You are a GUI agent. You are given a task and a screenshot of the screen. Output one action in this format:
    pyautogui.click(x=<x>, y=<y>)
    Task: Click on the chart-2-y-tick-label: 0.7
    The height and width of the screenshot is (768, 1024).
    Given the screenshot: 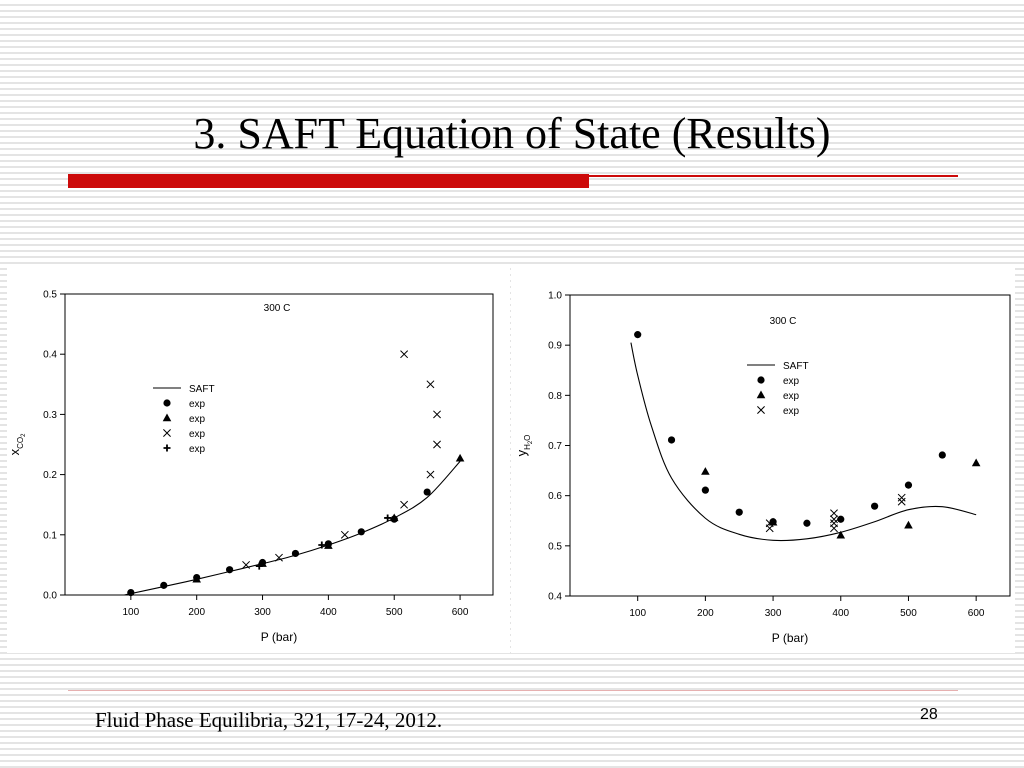 What is the action you would take?
    pyautogui.click(x=555, y=446)
    